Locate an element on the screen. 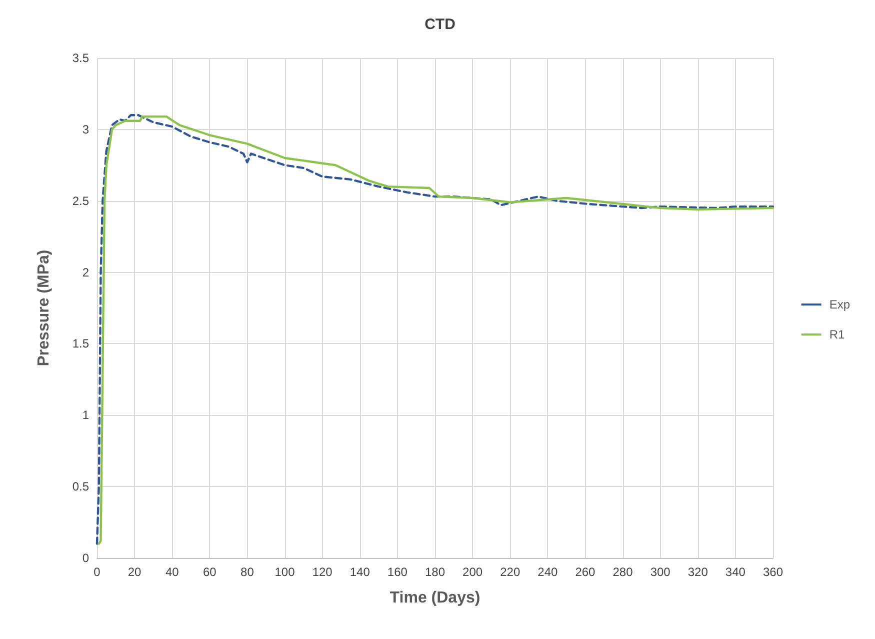 Image resolution: width=875 pixels, height=639 pixels. y-axis-title: Pressure (MPa) is located at coordinates (44, 308).